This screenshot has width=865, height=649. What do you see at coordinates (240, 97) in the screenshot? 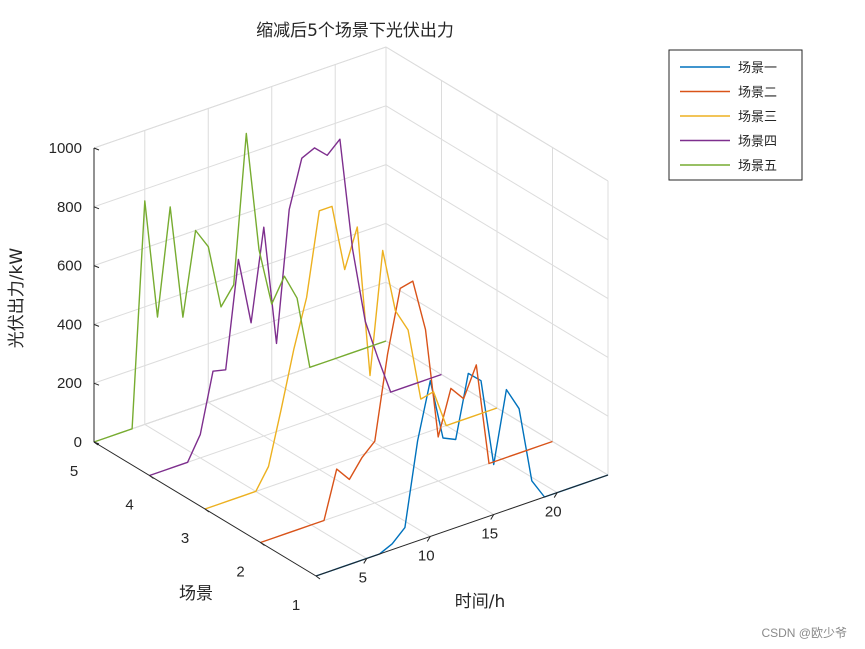
I see `back-top-edge` at bounding box center [240, 97].